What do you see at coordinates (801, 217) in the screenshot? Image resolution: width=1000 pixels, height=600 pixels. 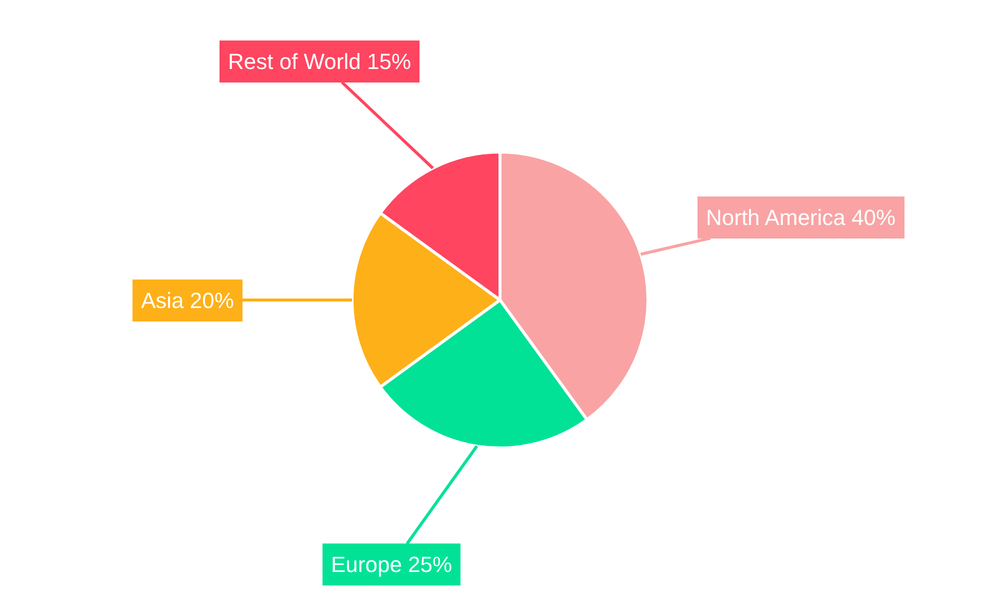 I see `slice-label: North America 40%` at bounding box center [801, 217].